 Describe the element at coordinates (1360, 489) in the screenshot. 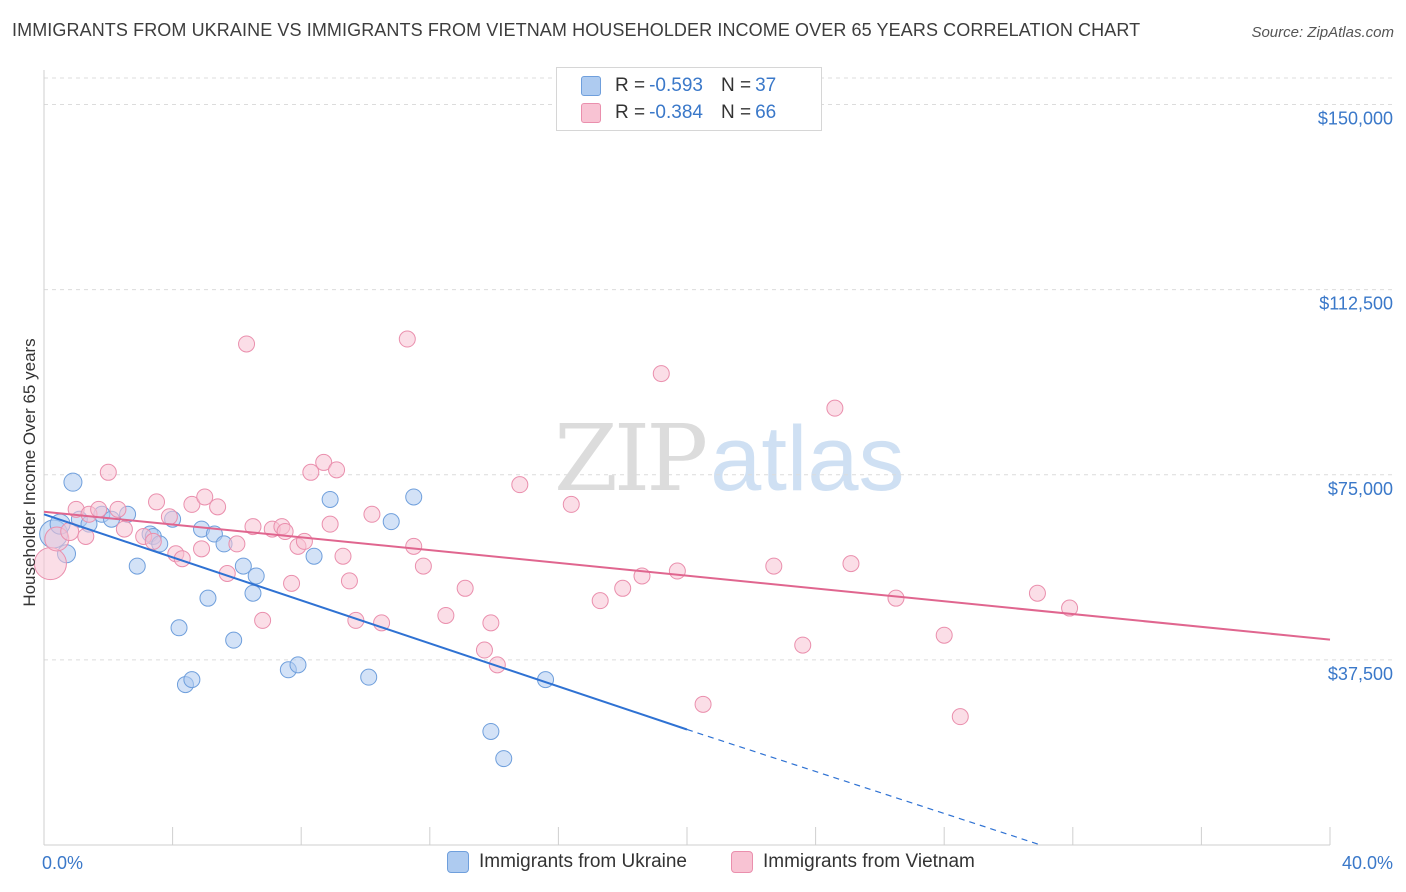

I see `y-tick-label: $75,000` at that location.